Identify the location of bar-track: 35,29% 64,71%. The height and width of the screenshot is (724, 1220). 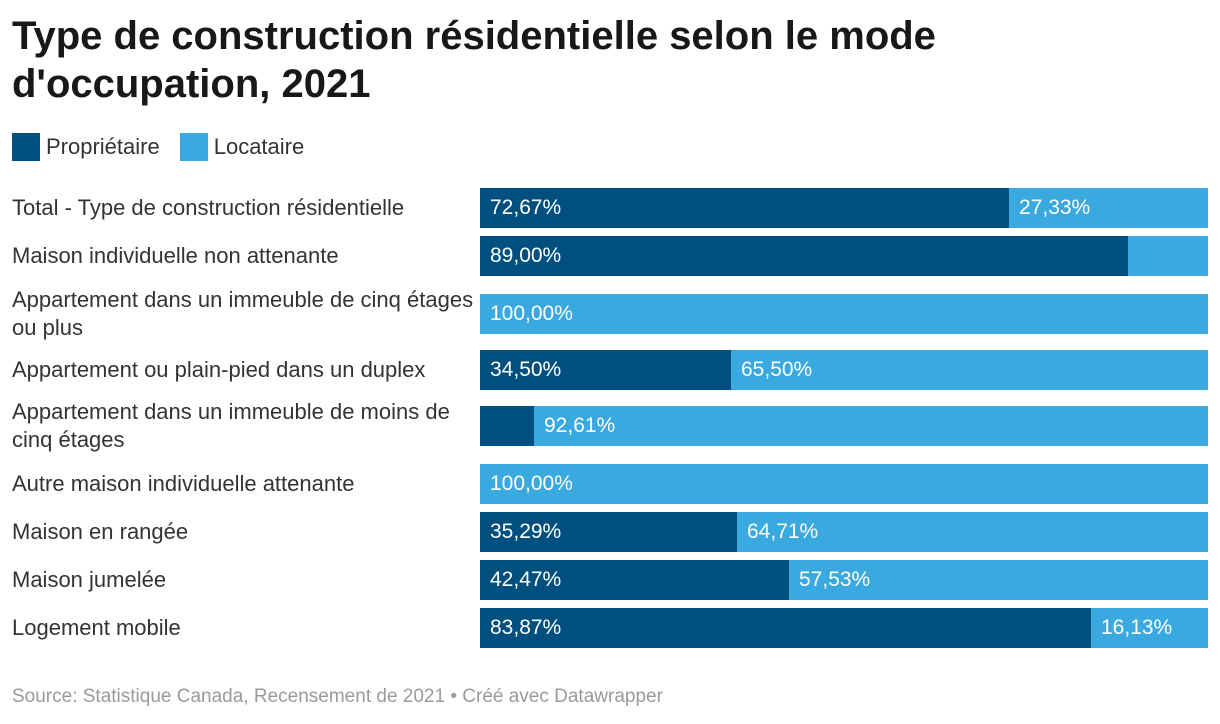
(844, 532).